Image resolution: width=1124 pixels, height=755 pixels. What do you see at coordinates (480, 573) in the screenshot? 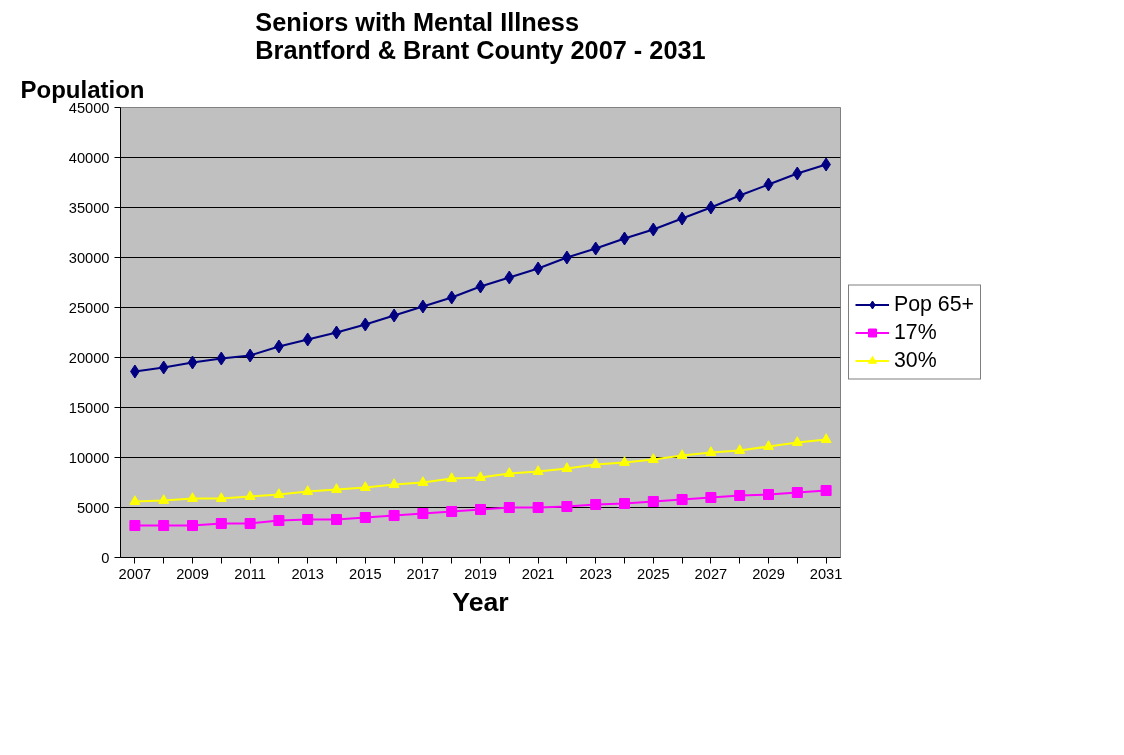
I see `x-tick-label: 2019` at bounding box center [480, 573].